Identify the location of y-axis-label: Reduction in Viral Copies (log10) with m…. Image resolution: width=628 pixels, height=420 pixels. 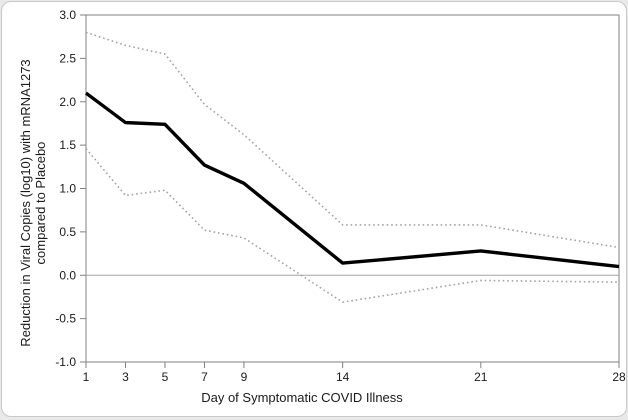
(33, 206).